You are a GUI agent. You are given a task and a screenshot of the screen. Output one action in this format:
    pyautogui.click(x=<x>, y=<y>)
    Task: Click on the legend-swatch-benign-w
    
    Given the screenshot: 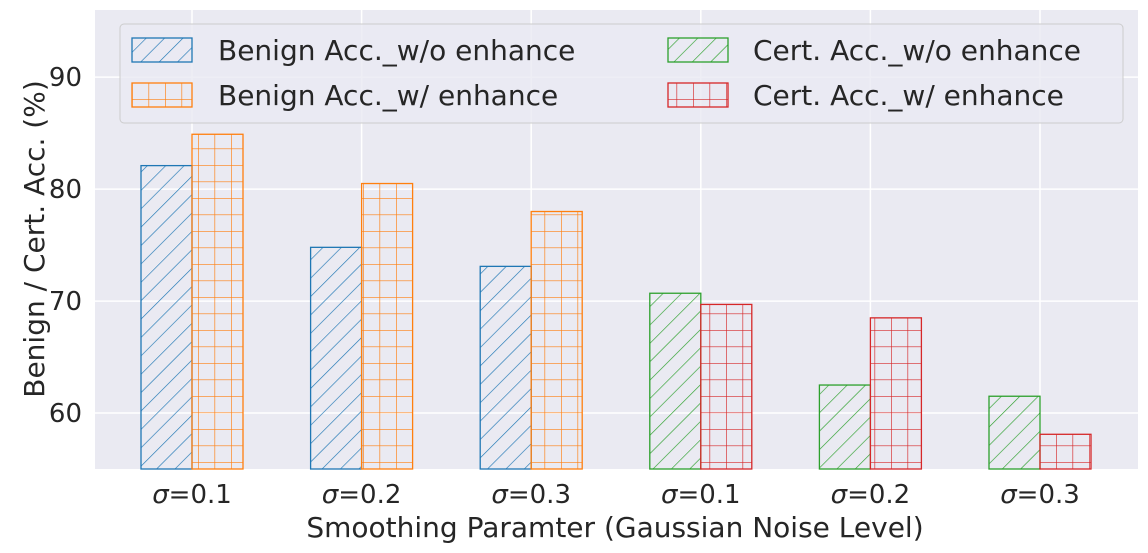 What is the action you would take?
    pyautogui.click(x=162, y=95)
    